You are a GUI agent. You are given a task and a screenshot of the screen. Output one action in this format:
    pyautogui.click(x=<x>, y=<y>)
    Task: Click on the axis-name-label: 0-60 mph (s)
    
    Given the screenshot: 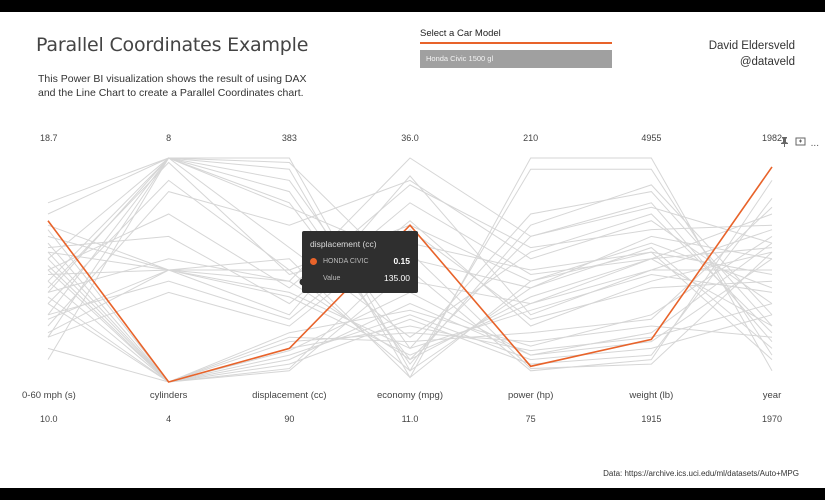 What is the action you would take?
    pyautogui.click(x=49, y=395)
    